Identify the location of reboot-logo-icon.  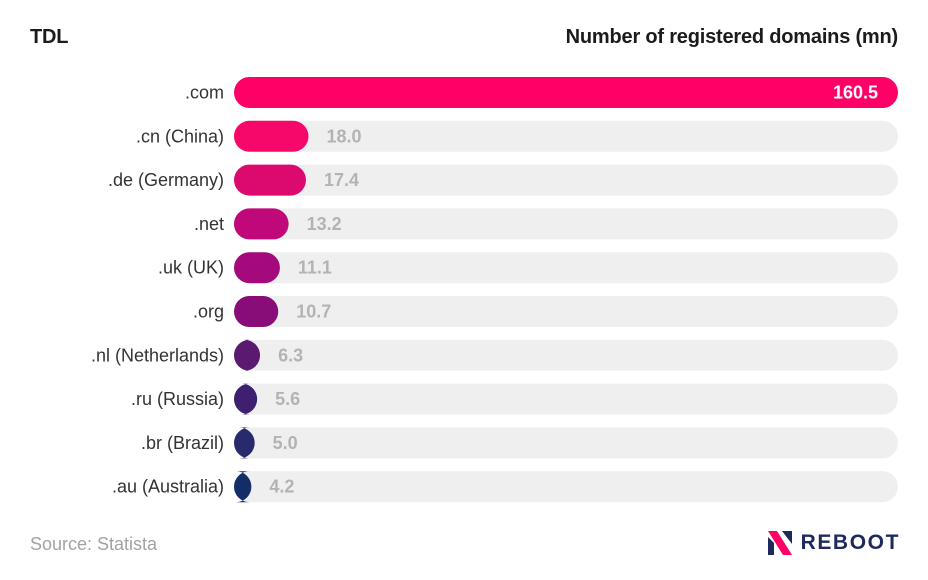
(779, 543).